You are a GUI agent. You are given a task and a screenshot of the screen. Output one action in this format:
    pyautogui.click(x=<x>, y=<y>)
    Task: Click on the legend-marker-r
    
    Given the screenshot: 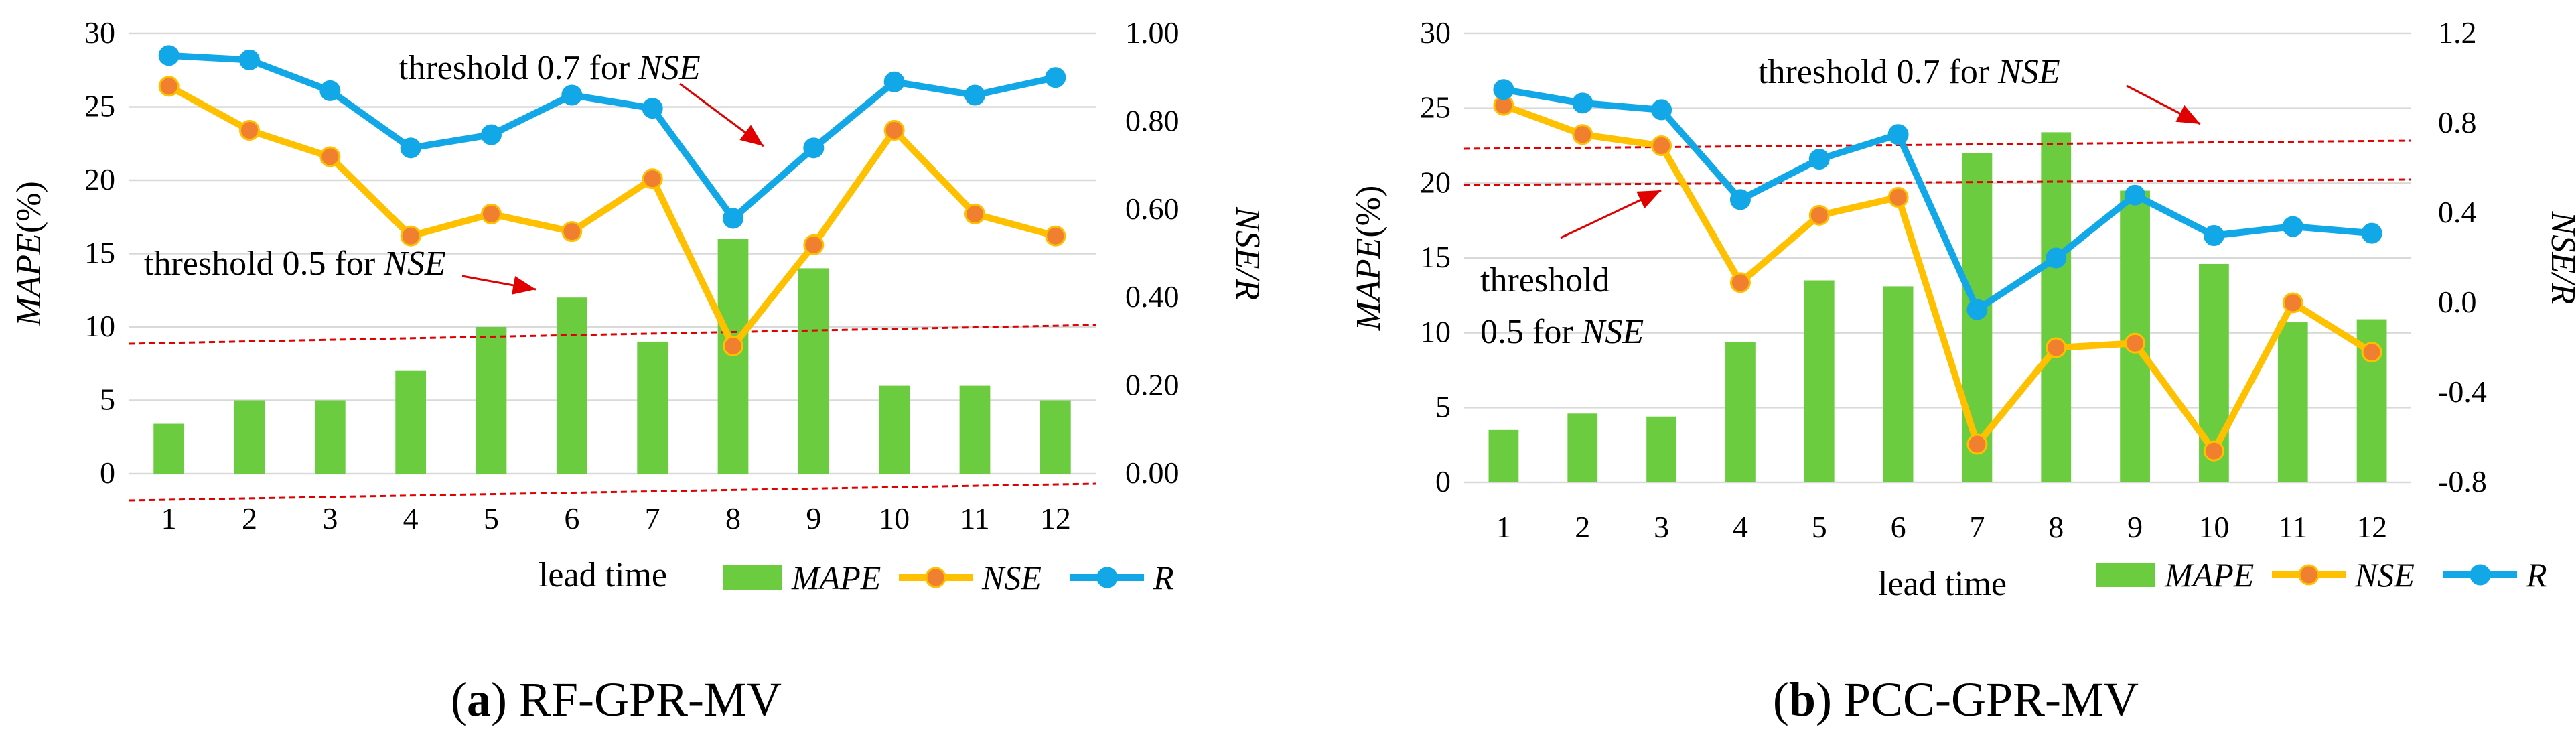 What is the action you would take?
    pyautogui.click(x=2480, y=575)
    